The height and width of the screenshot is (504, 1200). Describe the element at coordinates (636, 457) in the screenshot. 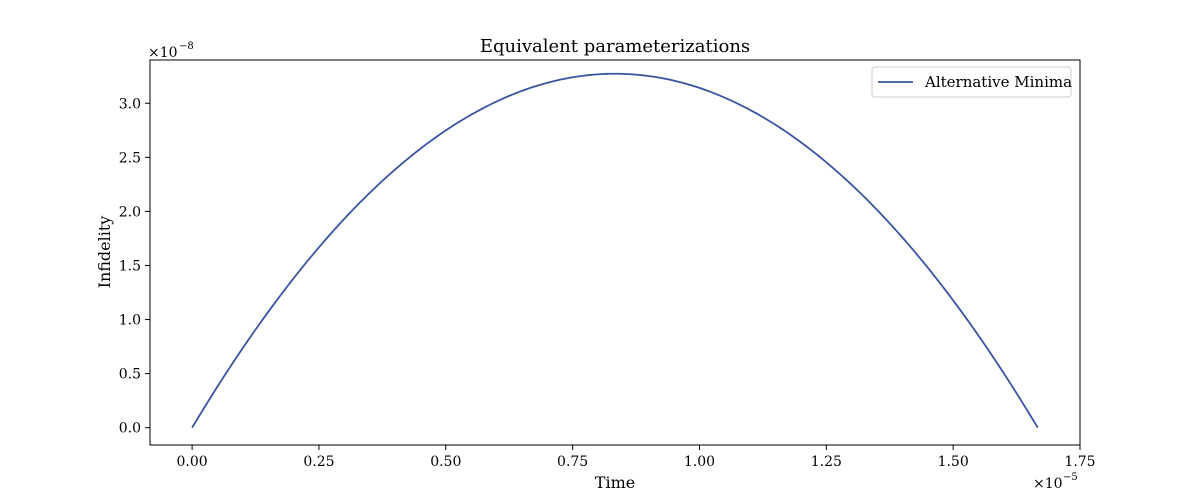

I see `x-axis-ticks: 0.00 0.25 0.50 0.75 1.00 1.25 1.50 1.75` at that location.